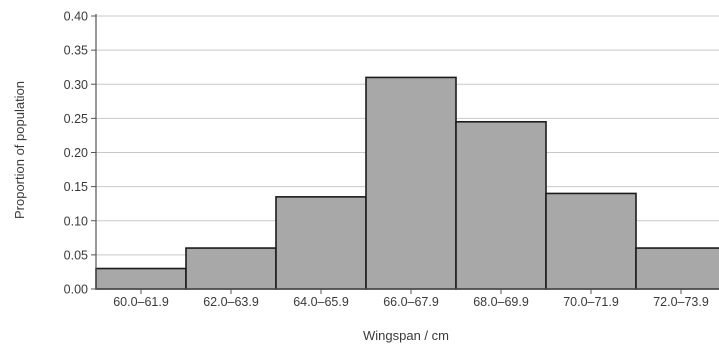 The height and width of the screenshot is (354, 719). What do you see at coordinates (76, 17) in the screenshot?
I see `y-tick-label: 0.40` at bounding box center [76, 17].